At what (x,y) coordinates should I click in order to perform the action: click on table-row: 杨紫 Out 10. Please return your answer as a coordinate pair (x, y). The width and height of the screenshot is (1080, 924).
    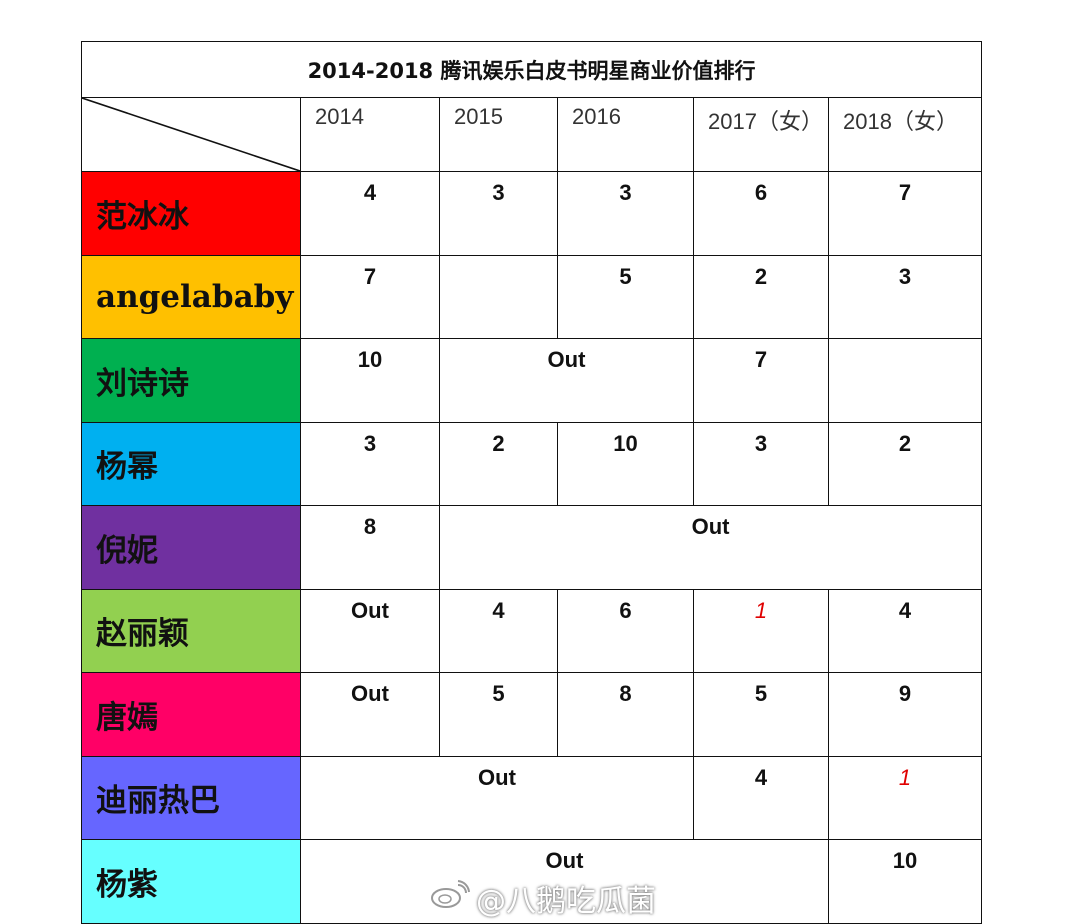
    Looking at the image, I should click on (532, 881).